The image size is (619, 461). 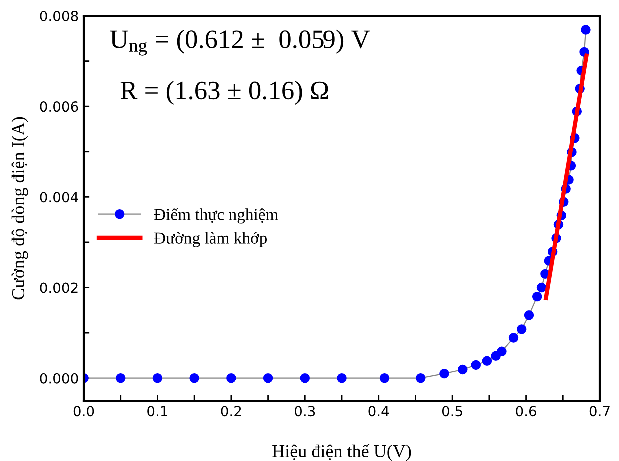 What do you see at coordinates (216, 216) in the screenshot?
I see `legend-label: Điểm thực nghiệm` at bounding box center [216, 216].